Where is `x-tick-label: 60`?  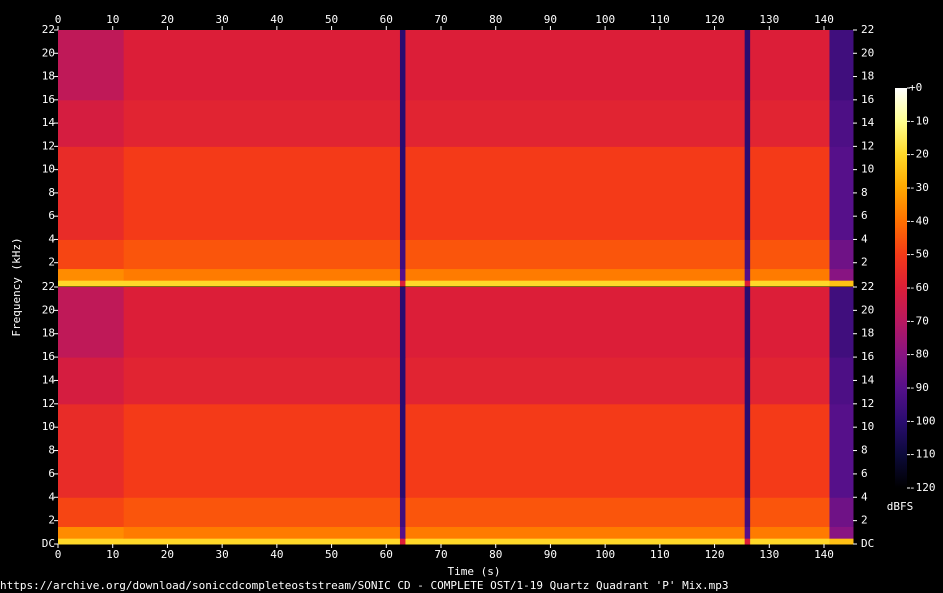 x-tick-label: 60 is located at coordinates (386, 554).